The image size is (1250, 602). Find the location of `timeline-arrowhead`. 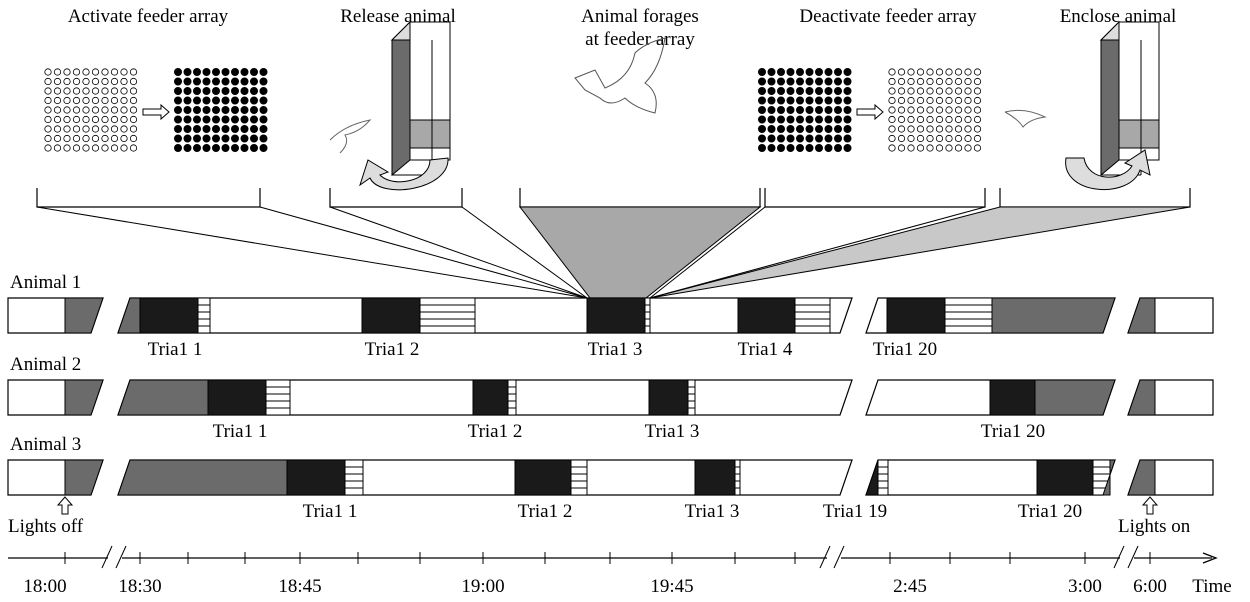

timeline-arrowhead is located at coordinates (1210, 558).